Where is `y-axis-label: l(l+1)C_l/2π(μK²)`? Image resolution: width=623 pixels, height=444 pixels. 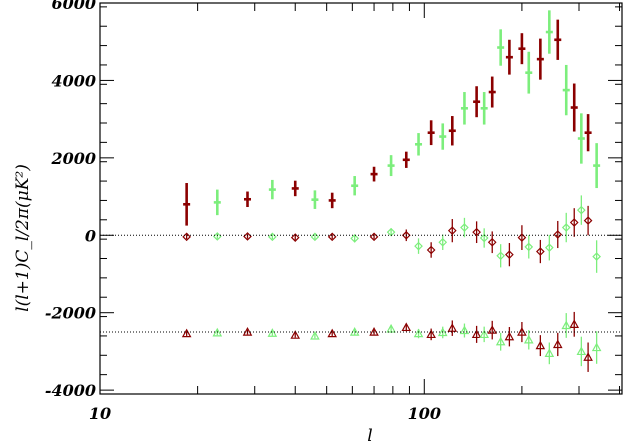 y-axis-label: l(l+1)C_l/2π(μK²) is located at coordinates (23, 238).